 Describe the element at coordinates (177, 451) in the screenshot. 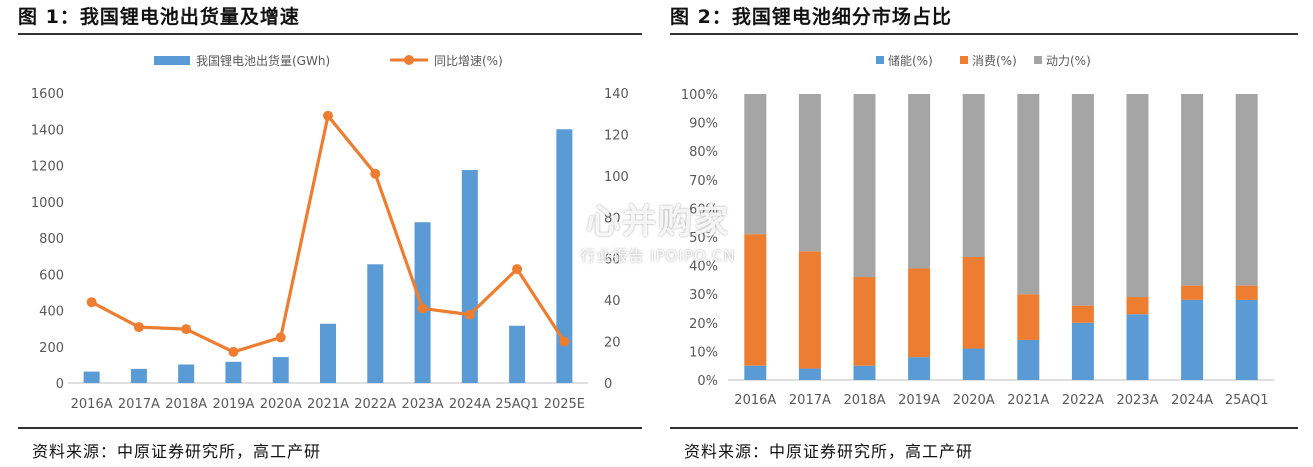

I see `chart-1-source: 资料来源：中原证券研究所，高工产研` at that location.